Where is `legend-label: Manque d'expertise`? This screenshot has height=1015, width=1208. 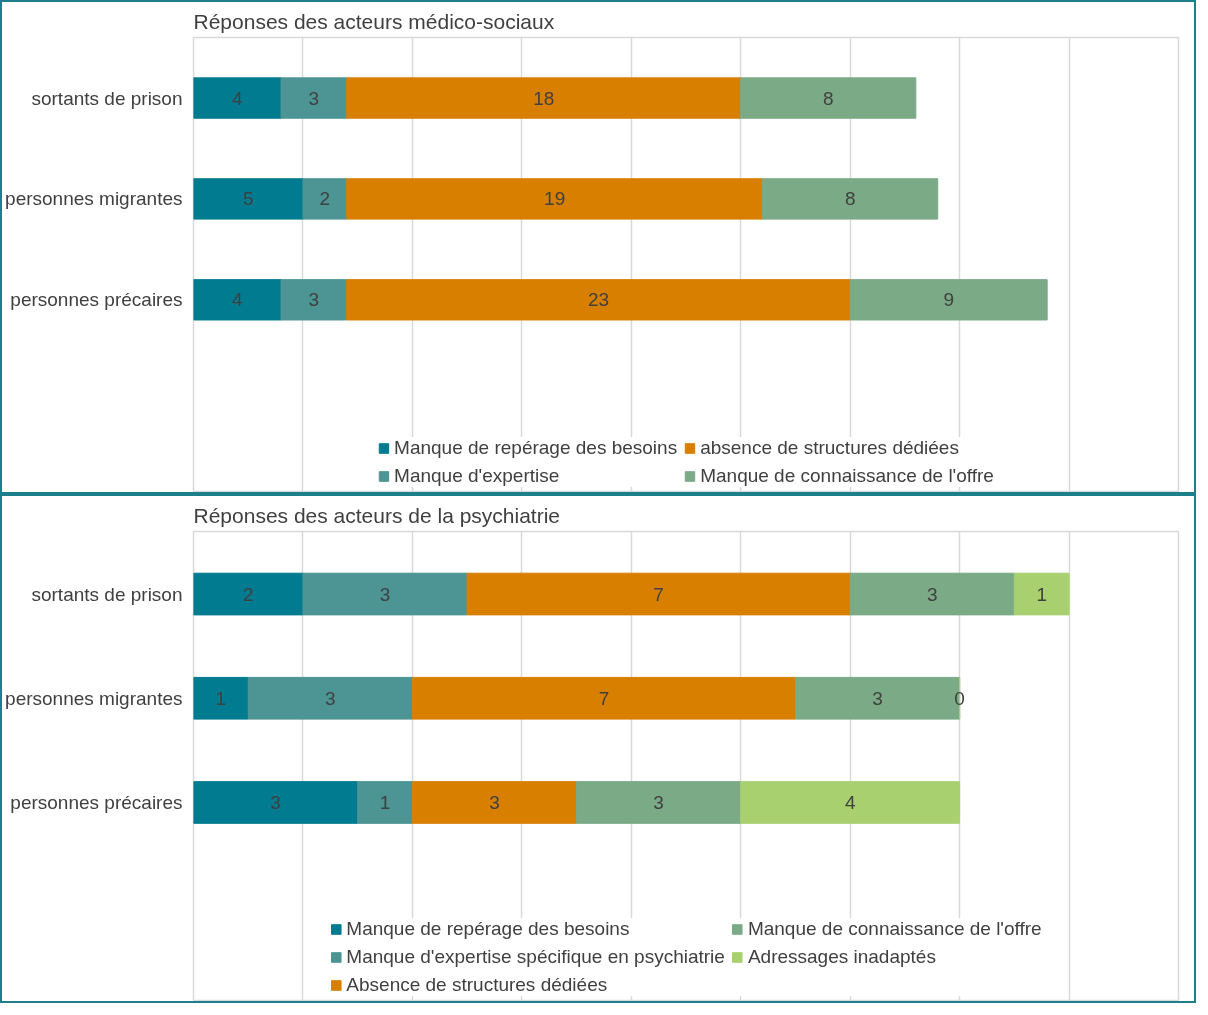
legend-label: Manque d'expertise is located at coordinates (477, 476).